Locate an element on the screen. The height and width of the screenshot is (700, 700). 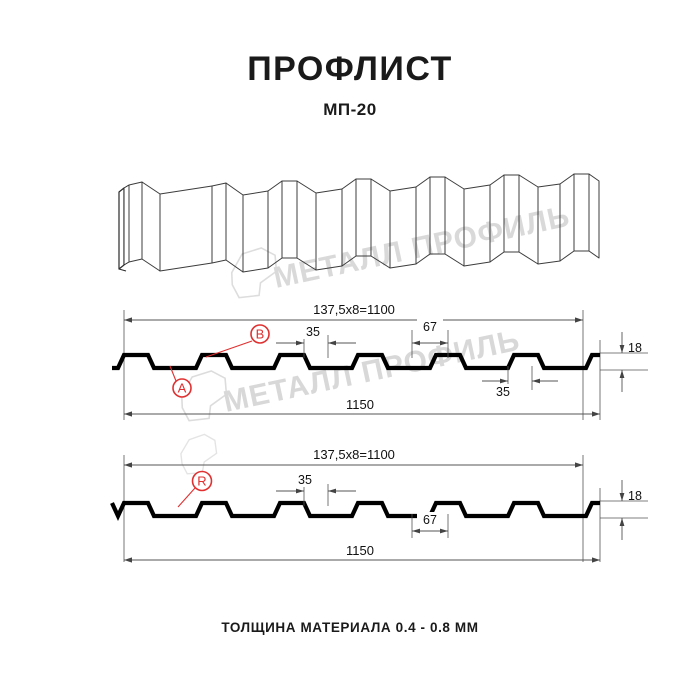
sheet-bottom-tab is located at coordinates (122, 270).